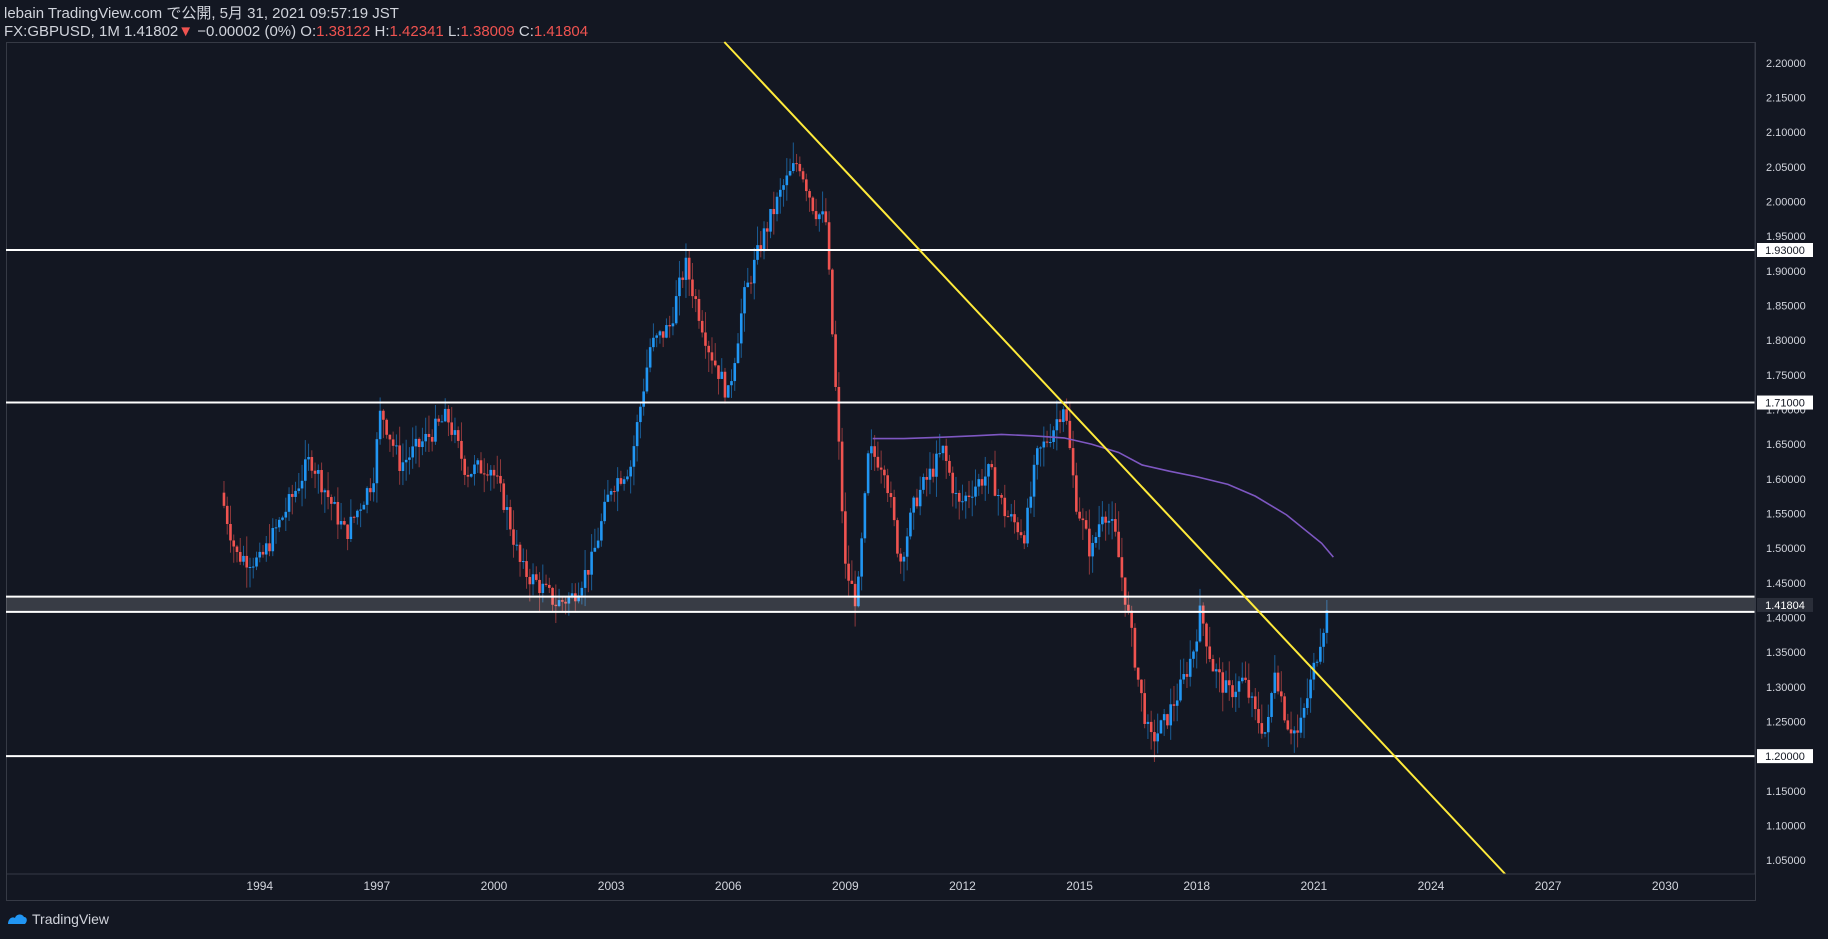 The width and height of the screenshot is (1828, 939). I want to click on x-tick-label: 2030, so click(1665, 886).